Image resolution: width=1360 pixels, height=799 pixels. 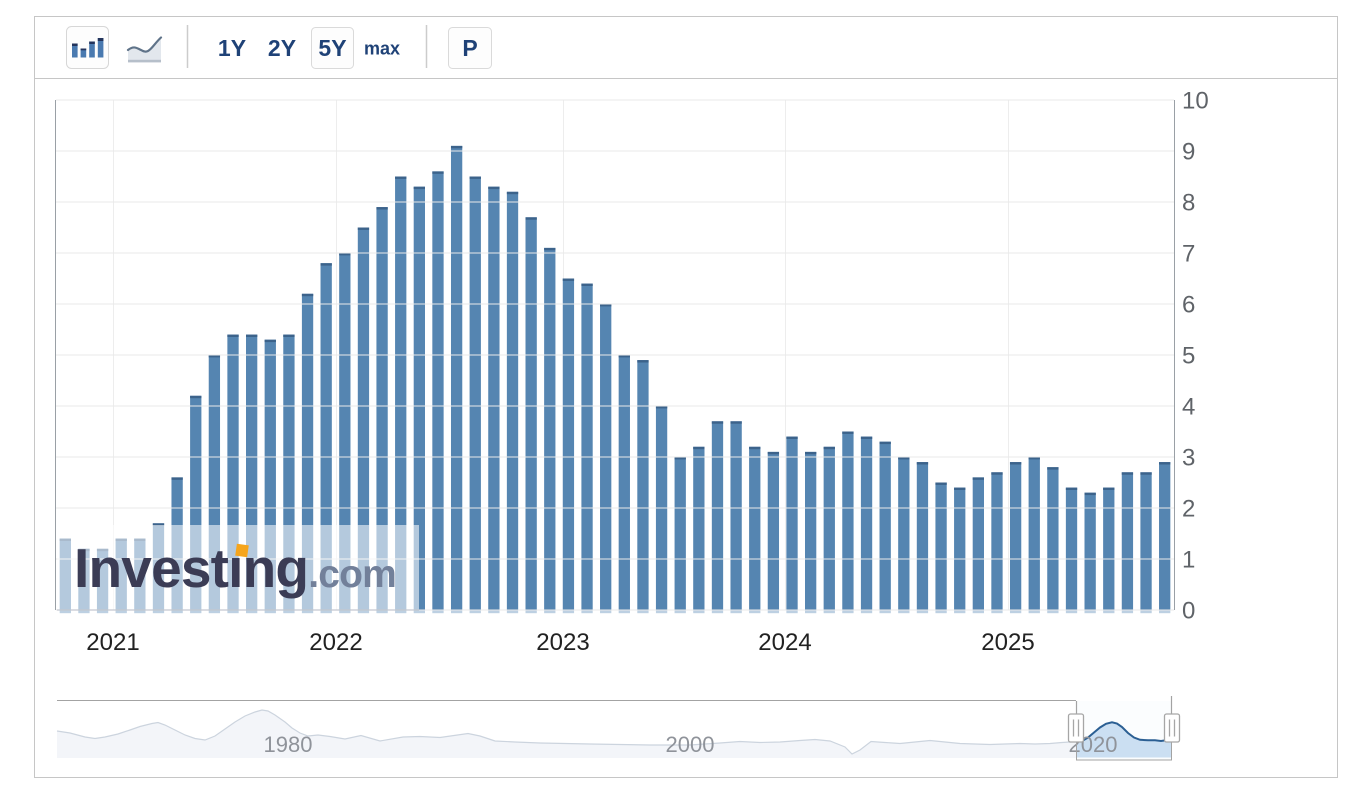 What do you see at coordinates (562, 642) in the screenshot?
I see `svg-text: 2023` at bounding box center [562, 642].